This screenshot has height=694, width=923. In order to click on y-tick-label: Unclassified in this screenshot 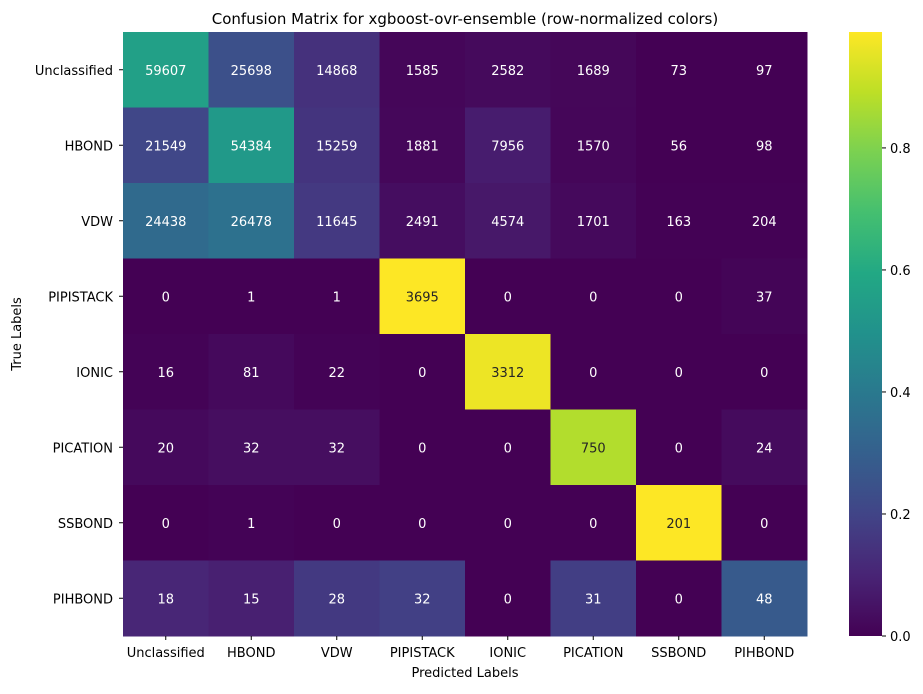, I will do `click(74, 71)`.